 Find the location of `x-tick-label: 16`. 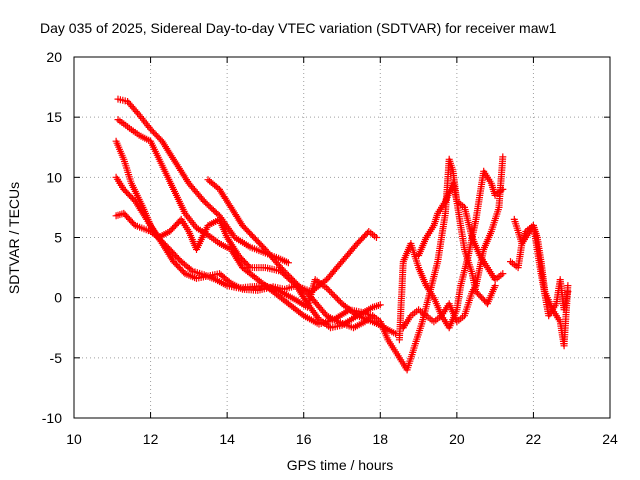

x-tick-label: 16 is located at coordinates (304, 439).